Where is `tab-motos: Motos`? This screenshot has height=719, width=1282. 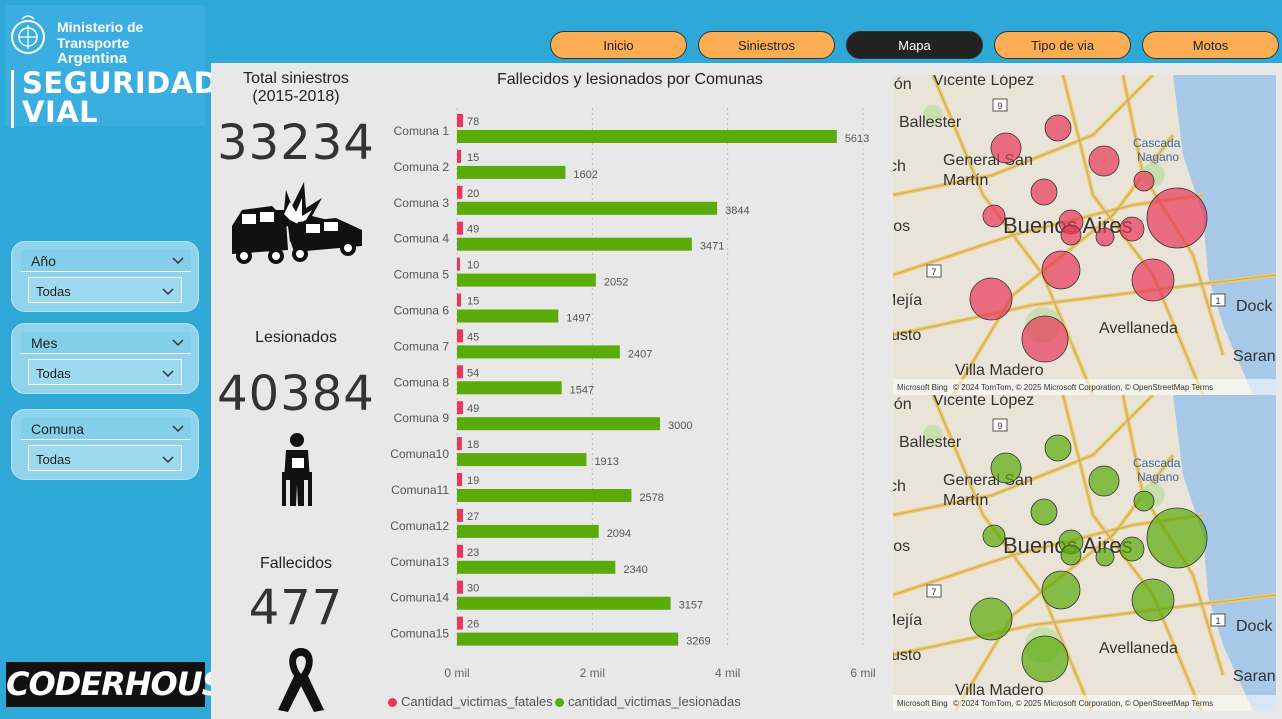 tab-motos: Motos is located at coordinates (1210, 45).